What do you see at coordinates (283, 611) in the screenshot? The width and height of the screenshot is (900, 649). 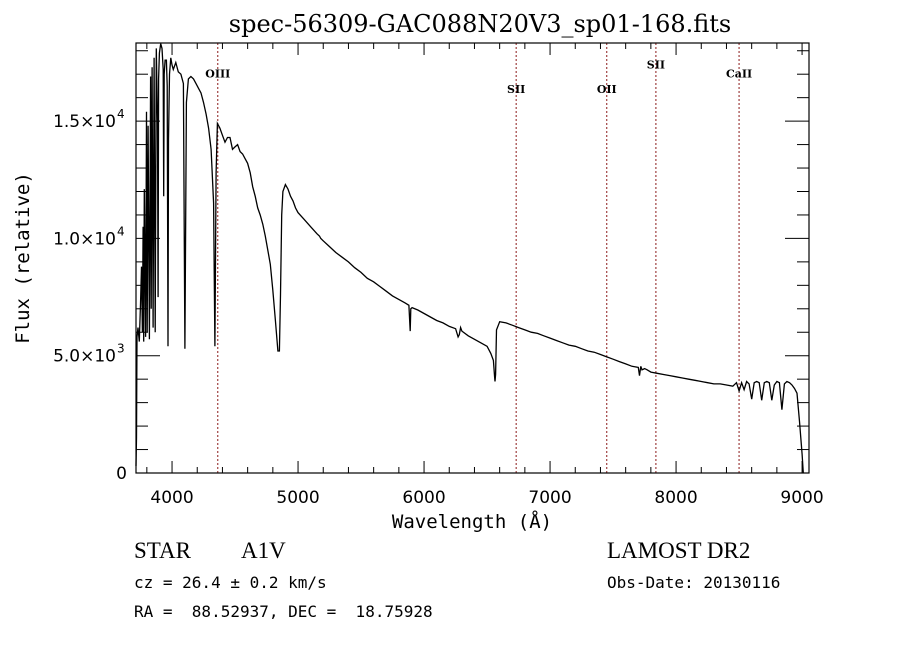 I see `coordinates-readout: RA = 88.52937, DEC = 18.75928` at bounding box center [283, 611].